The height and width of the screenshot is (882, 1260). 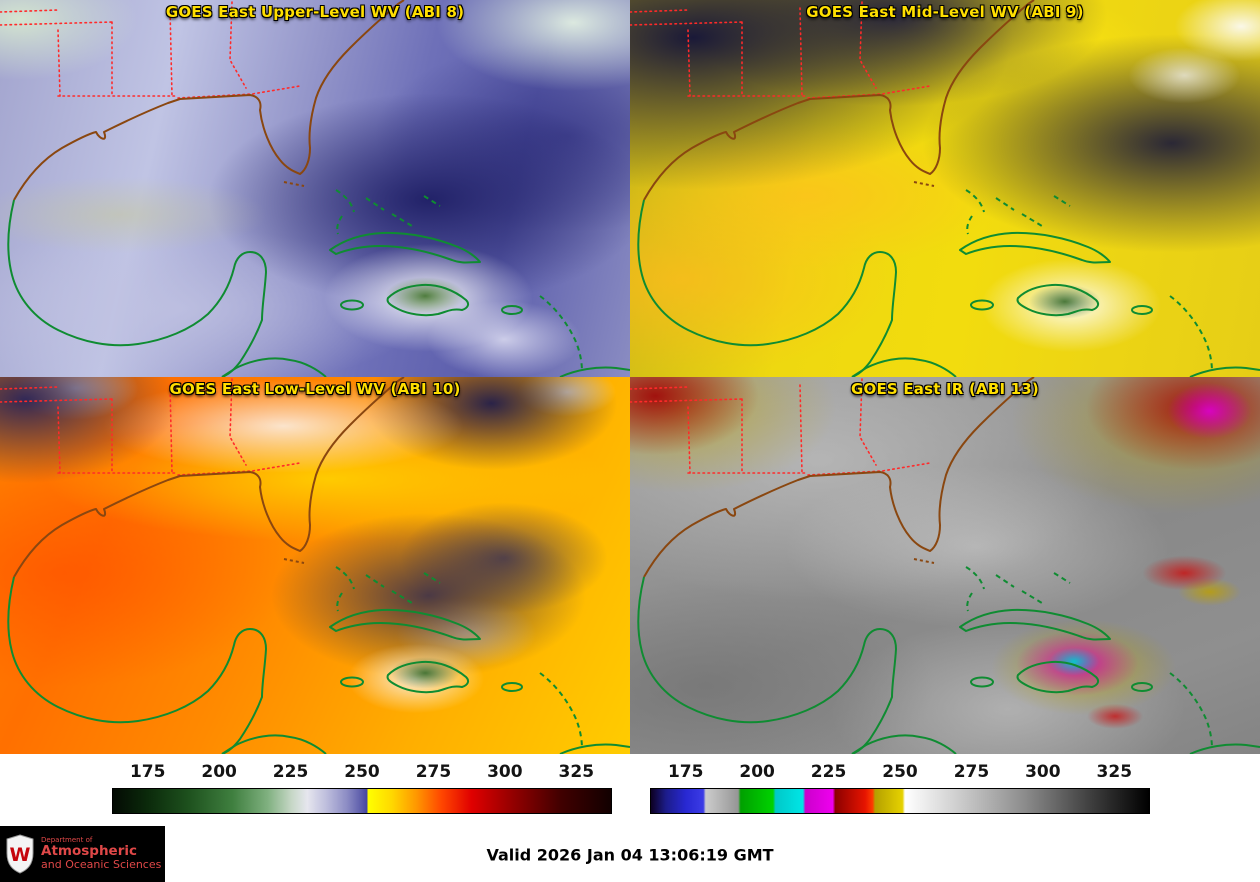 I want to click on valid-timestamp: Valid 2026 Jan 04 13:06:19 GMT, so click(x=630, y=855).